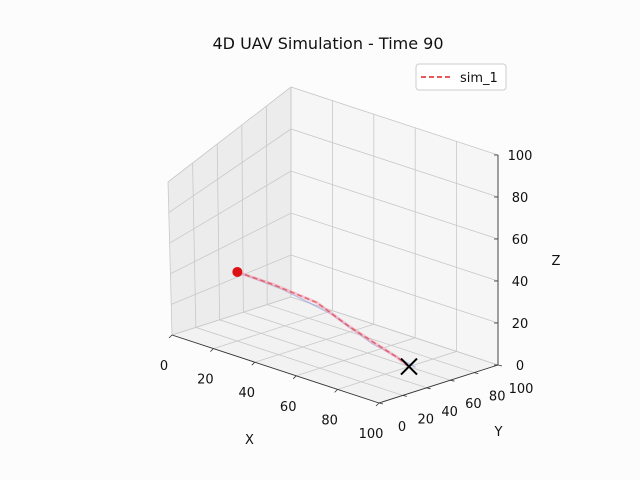 This screenshot has width=640, height=480. I want to click on y-axis-line, so click(438, 384).